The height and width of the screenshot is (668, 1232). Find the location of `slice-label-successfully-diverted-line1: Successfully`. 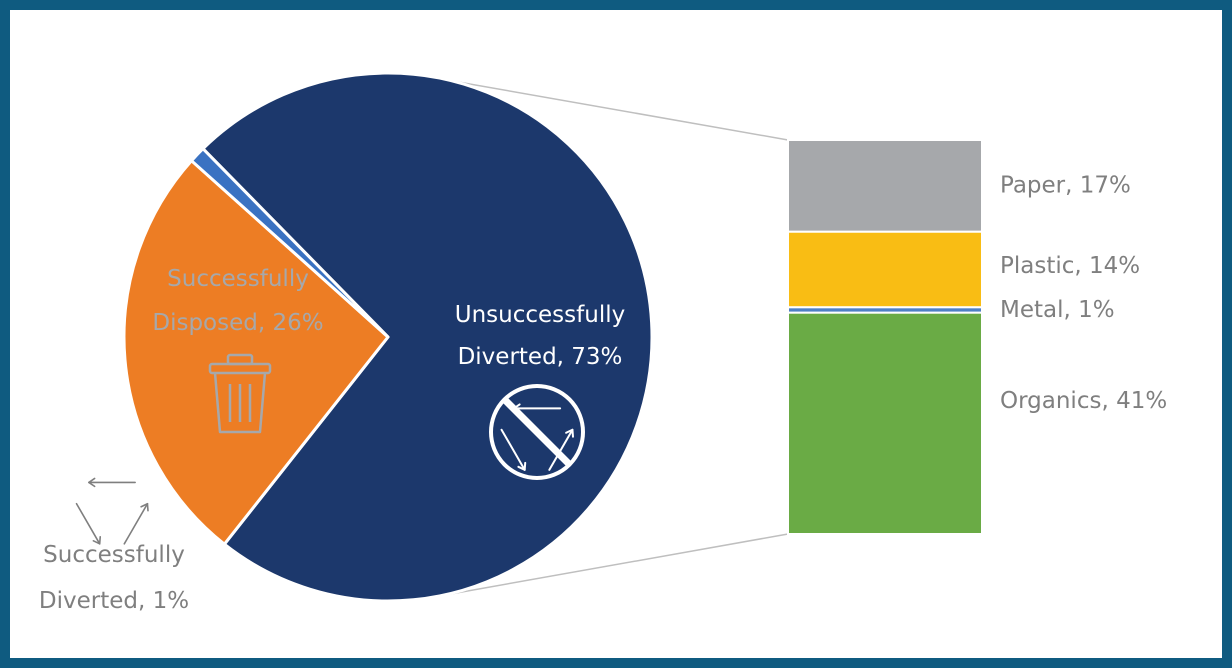

slice-label-successfully-diverted-line1: Successfully is located at coordinates (114, 555).